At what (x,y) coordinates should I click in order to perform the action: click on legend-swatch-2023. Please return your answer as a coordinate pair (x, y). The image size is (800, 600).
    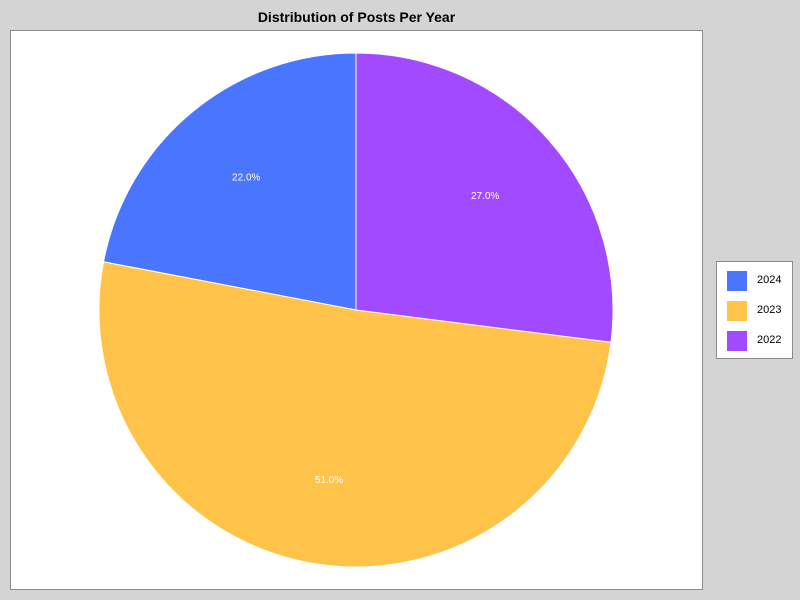
    Looking at the image, I should click on (737, 311).